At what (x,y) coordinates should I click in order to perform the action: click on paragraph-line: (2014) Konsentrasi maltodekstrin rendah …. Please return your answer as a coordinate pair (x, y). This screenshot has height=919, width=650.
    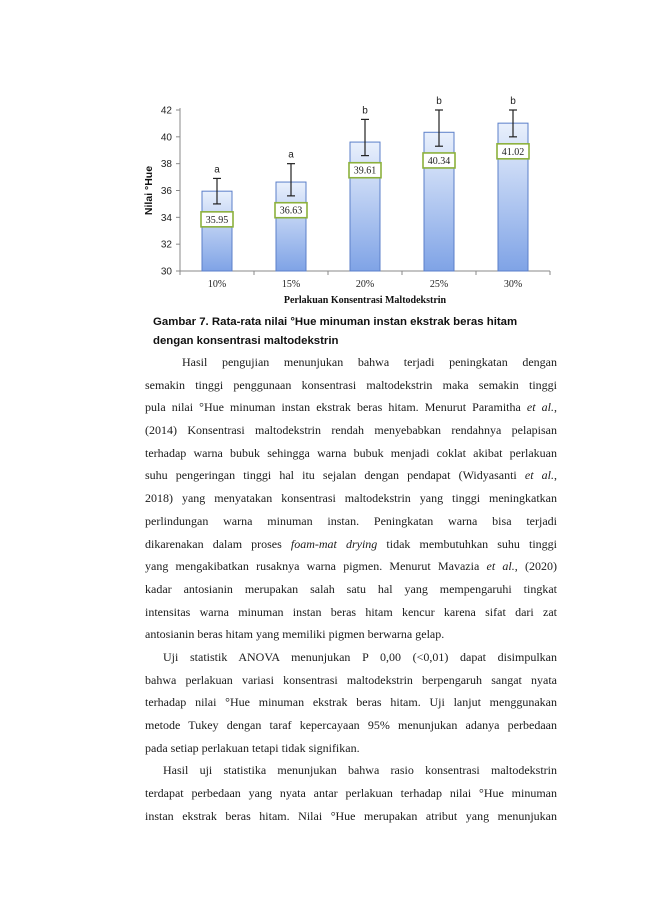
    Looking at the image, I should click on (351, 430).